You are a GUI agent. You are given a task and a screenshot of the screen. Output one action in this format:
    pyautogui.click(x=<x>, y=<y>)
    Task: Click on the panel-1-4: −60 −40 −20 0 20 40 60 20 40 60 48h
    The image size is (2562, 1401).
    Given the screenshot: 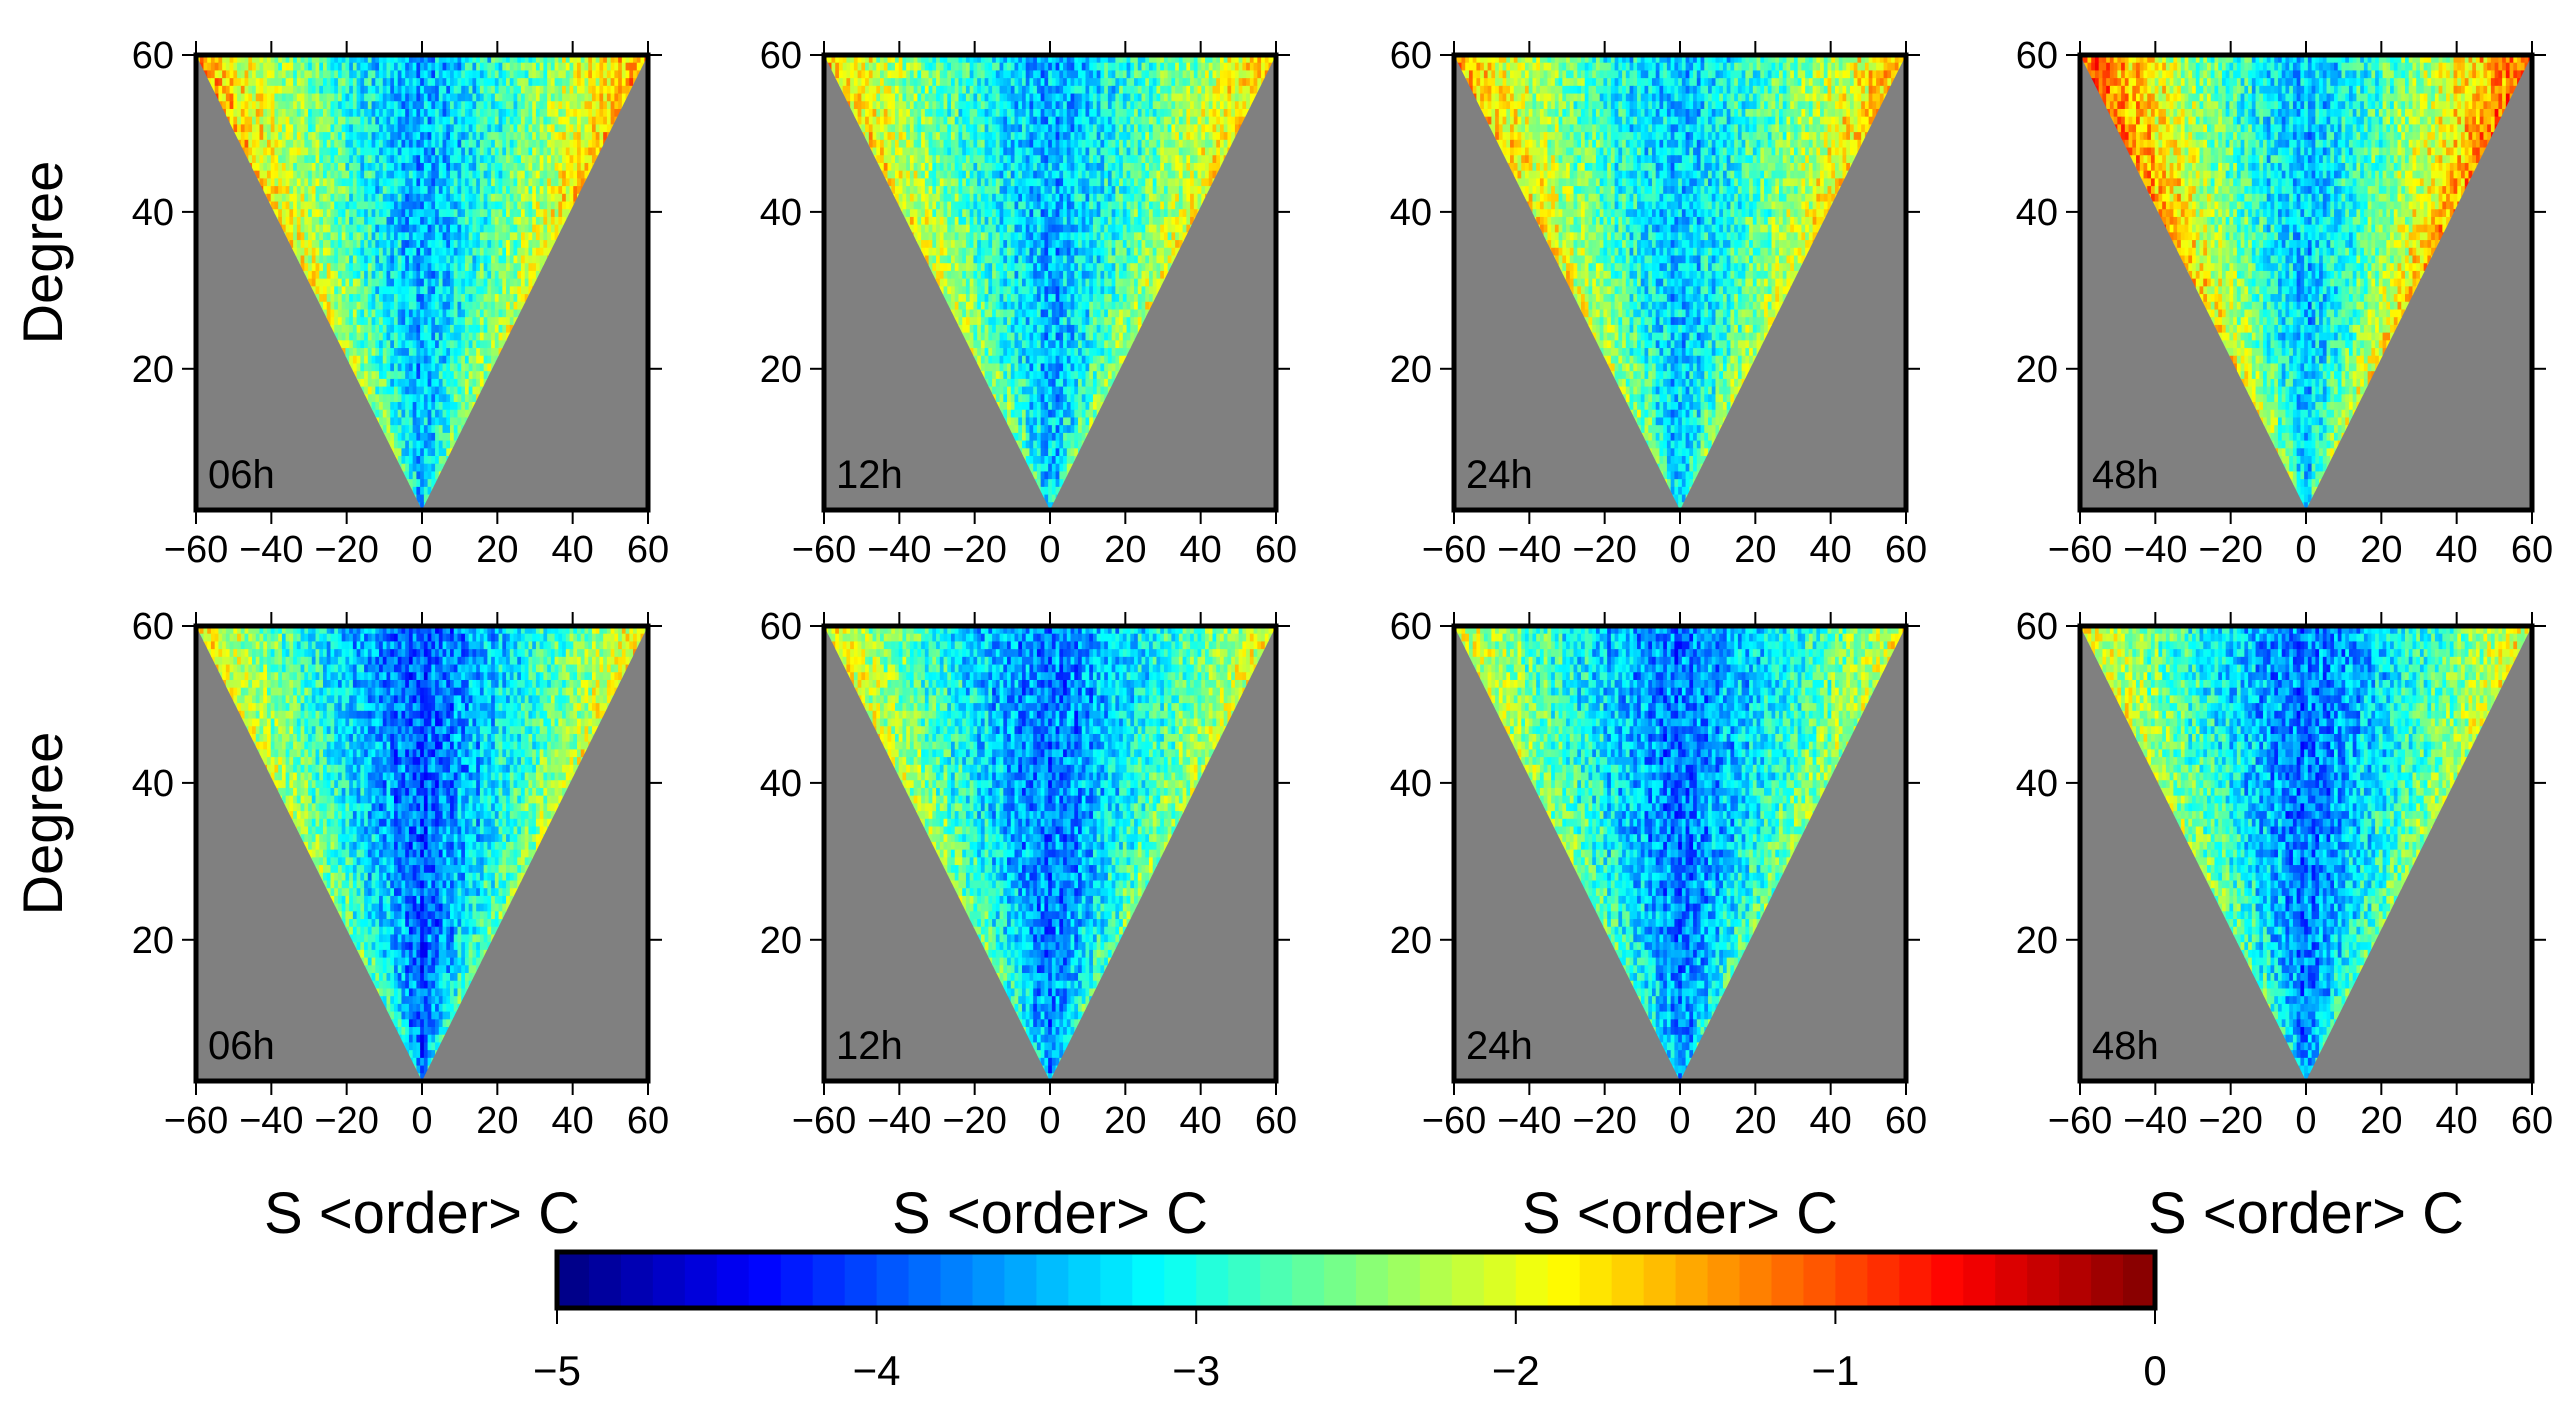 What is the action you would take?
    pyautogui.click(x=2284, y=303)
    